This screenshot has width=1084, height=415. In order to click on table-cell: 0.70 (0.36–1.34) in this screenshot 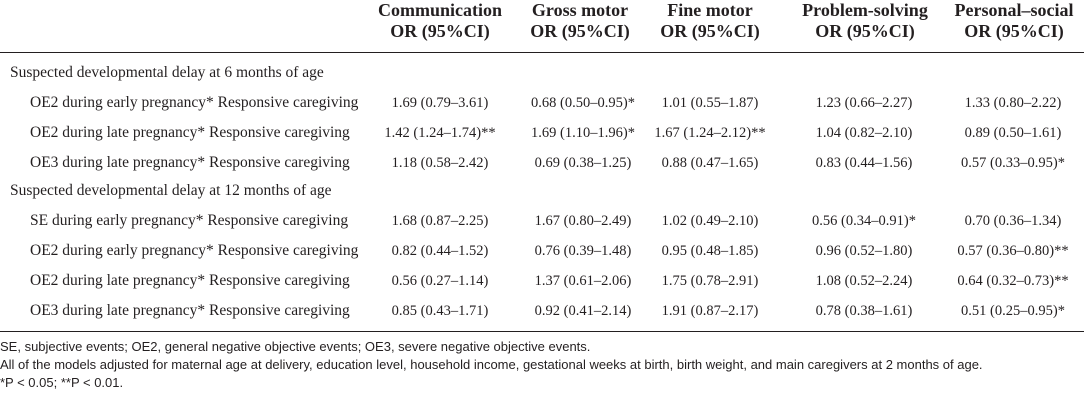, I will do `click(1013, 221)`.